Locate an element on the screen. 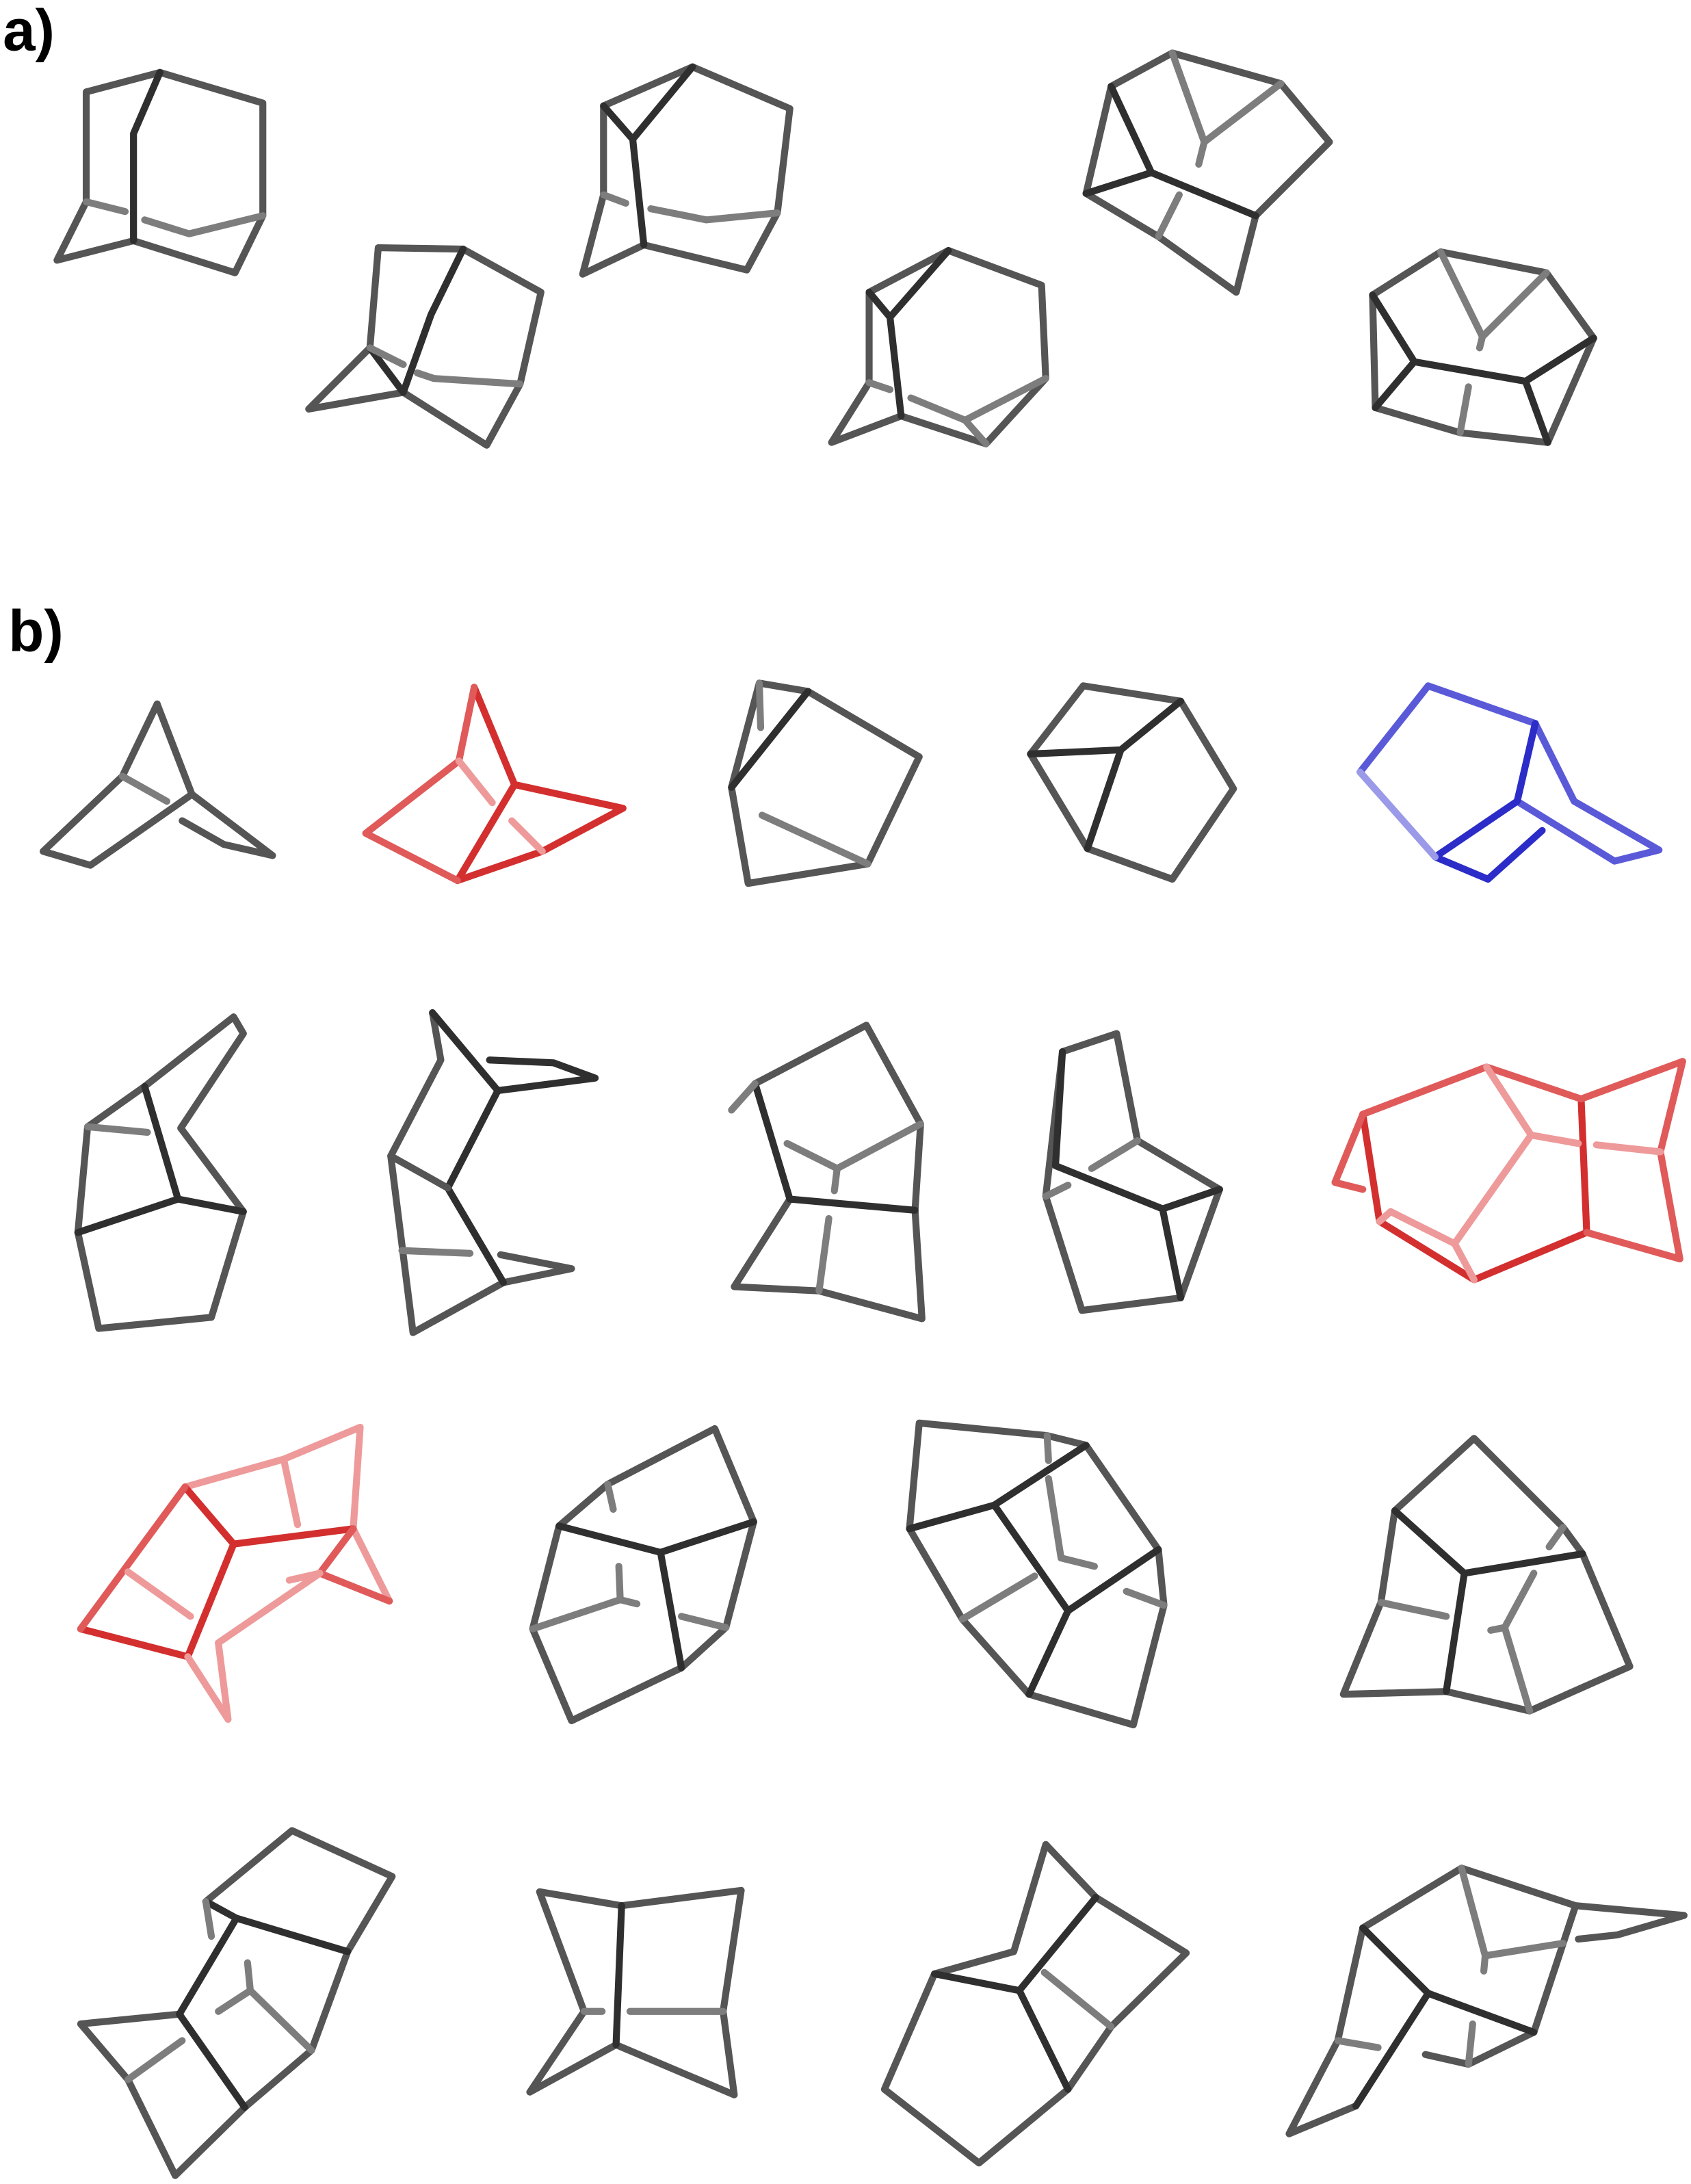 The width and height of the screenshot is (1691, 2184). panel-b-label: b) is located at coordinates (36, 631).